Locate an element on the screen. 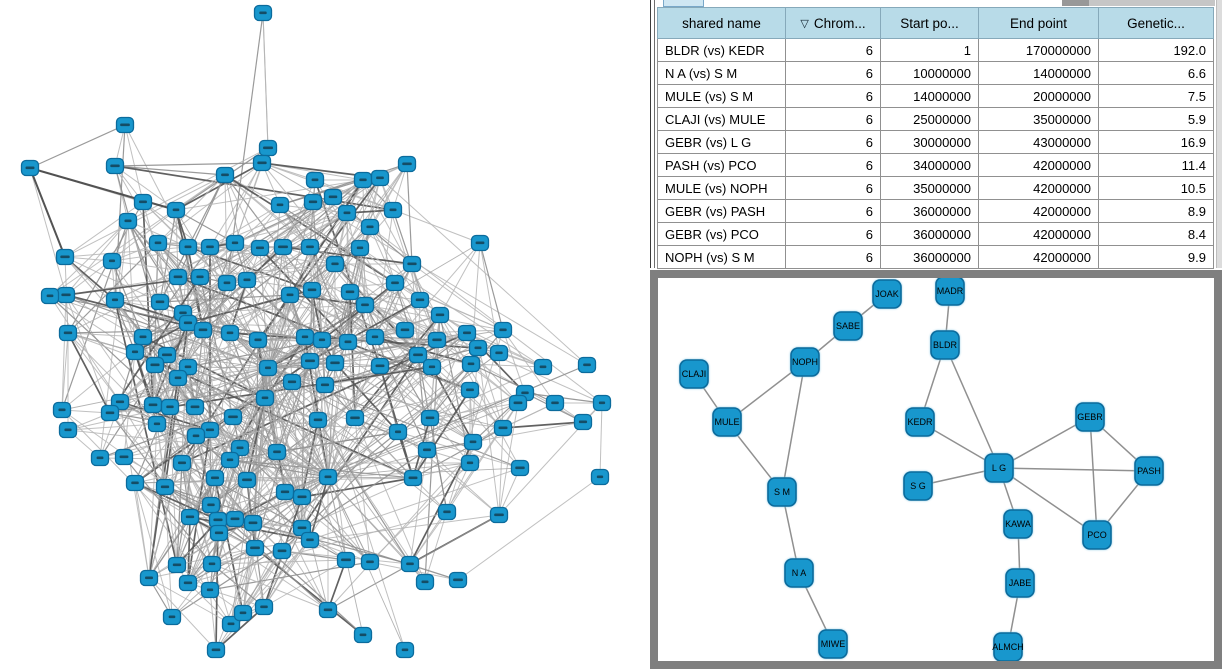 Image resolution: width=1222 pixels, height=669 pixels. cell-shared-name: CLAJI (vs) MULE is located at coordinates (721, 119).